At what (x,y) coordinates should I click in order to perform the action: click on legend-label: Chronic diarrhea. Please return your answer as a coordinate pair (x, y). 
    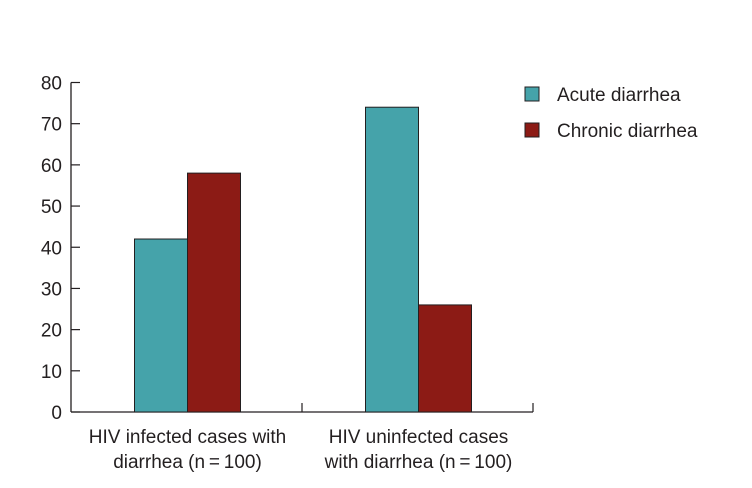
    Looking at the image, I should click on (627, 131).